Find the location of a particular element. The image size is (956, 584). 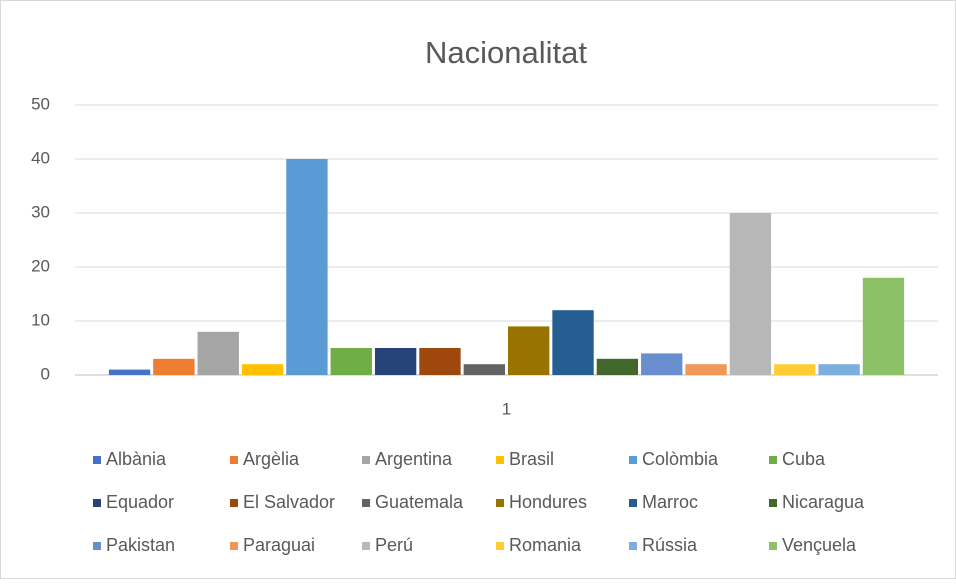

legend-label: Hondures is located at coordinates (548, 502).